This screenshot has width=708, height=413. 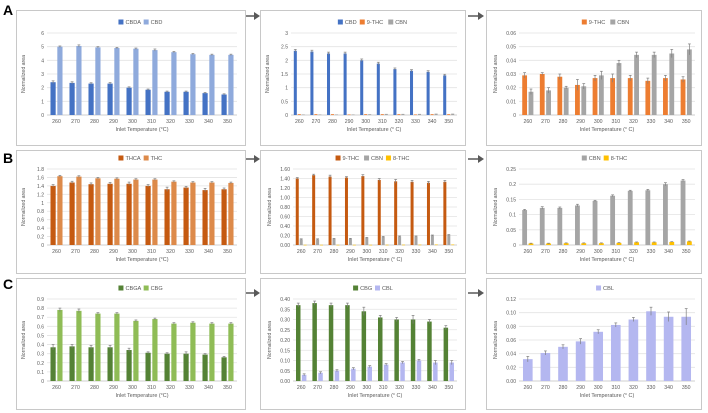 What do you see at coordinates (545, 252) in the screenshot?
I see `x-tick-label: 270` at bounding box center [545, 252].